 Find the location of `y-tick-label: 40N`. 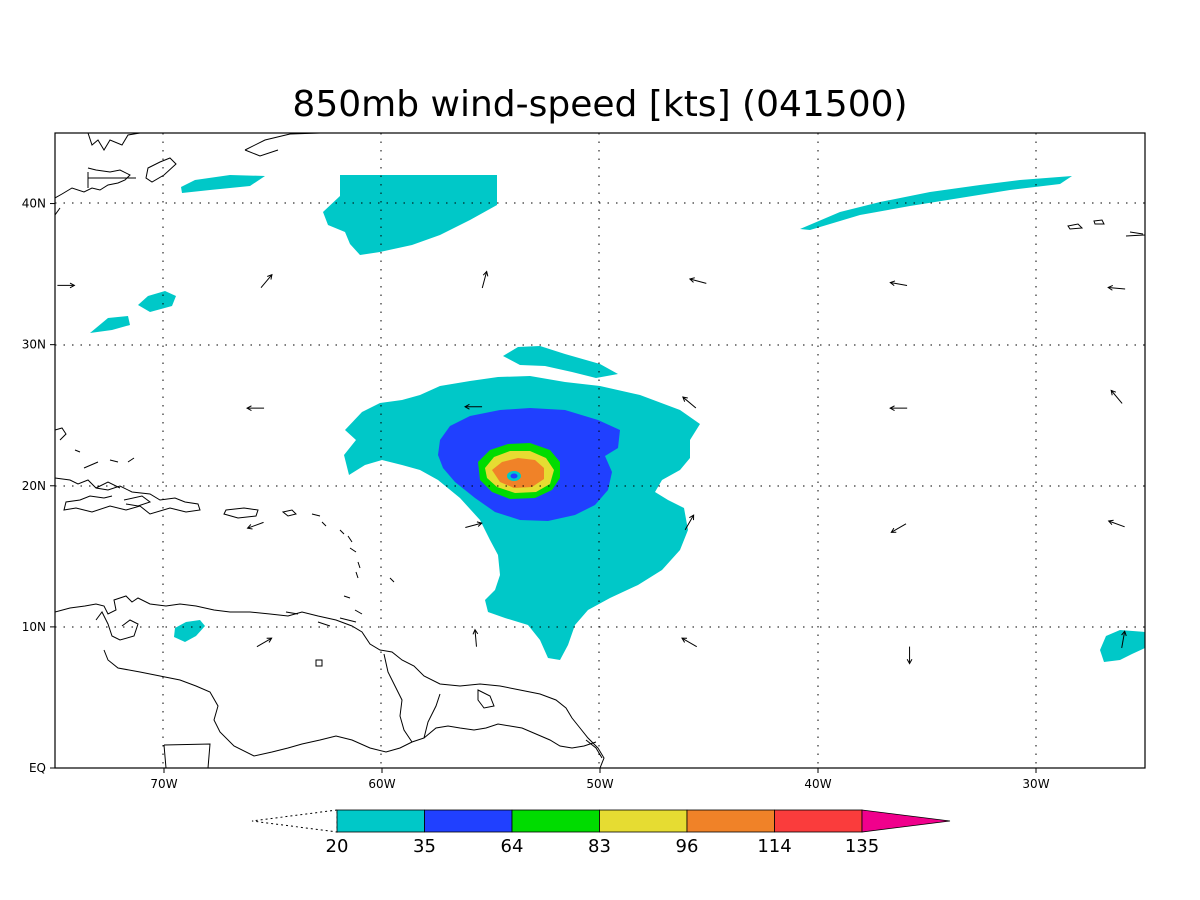

y-tick-label: 40N is located at coordinates (34, 204).